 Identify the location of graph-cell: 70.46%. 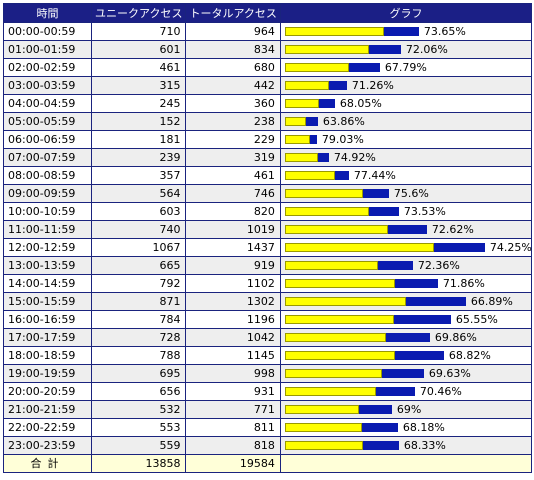
(406, 391).